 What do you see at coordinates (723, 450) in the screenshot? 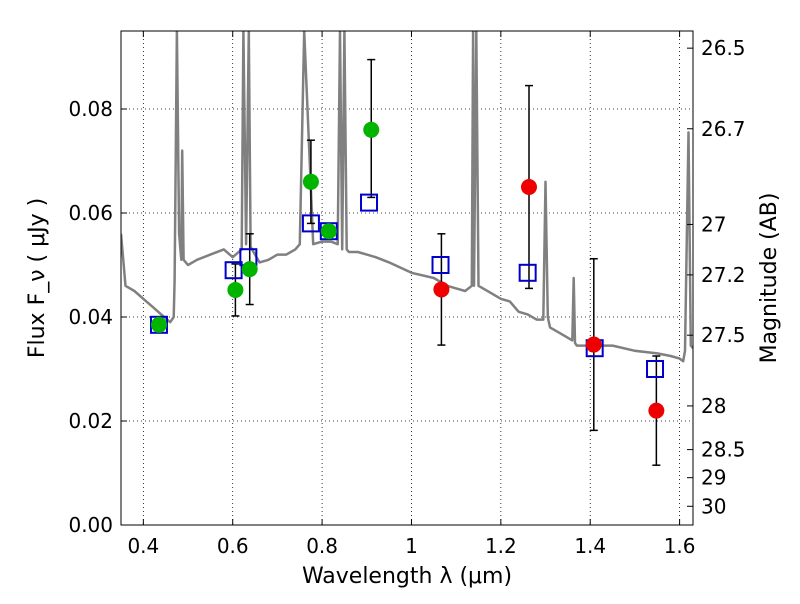
I see `mag-tick-label-6: 28.5` at bounding box center [723, 450].